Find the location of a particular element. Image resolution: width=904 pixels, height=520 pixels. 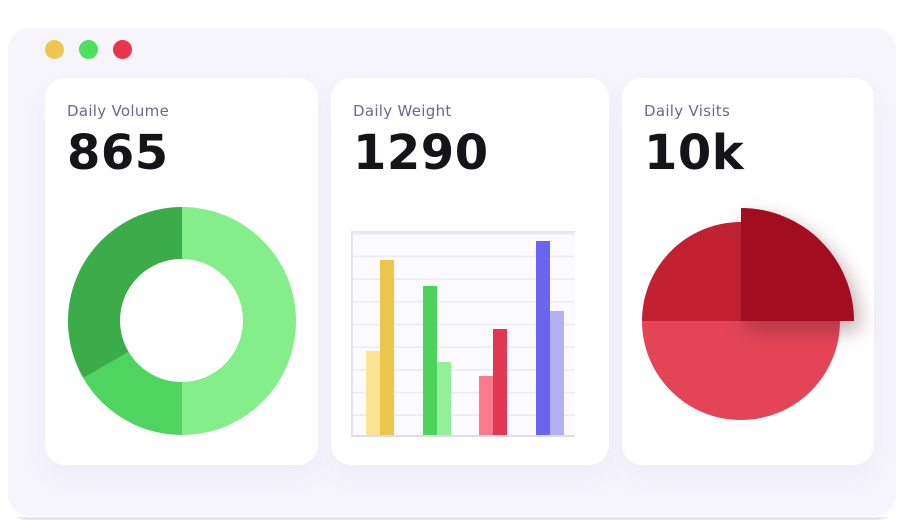

card-title: Daily Volume is located at coordinates (118, 111).